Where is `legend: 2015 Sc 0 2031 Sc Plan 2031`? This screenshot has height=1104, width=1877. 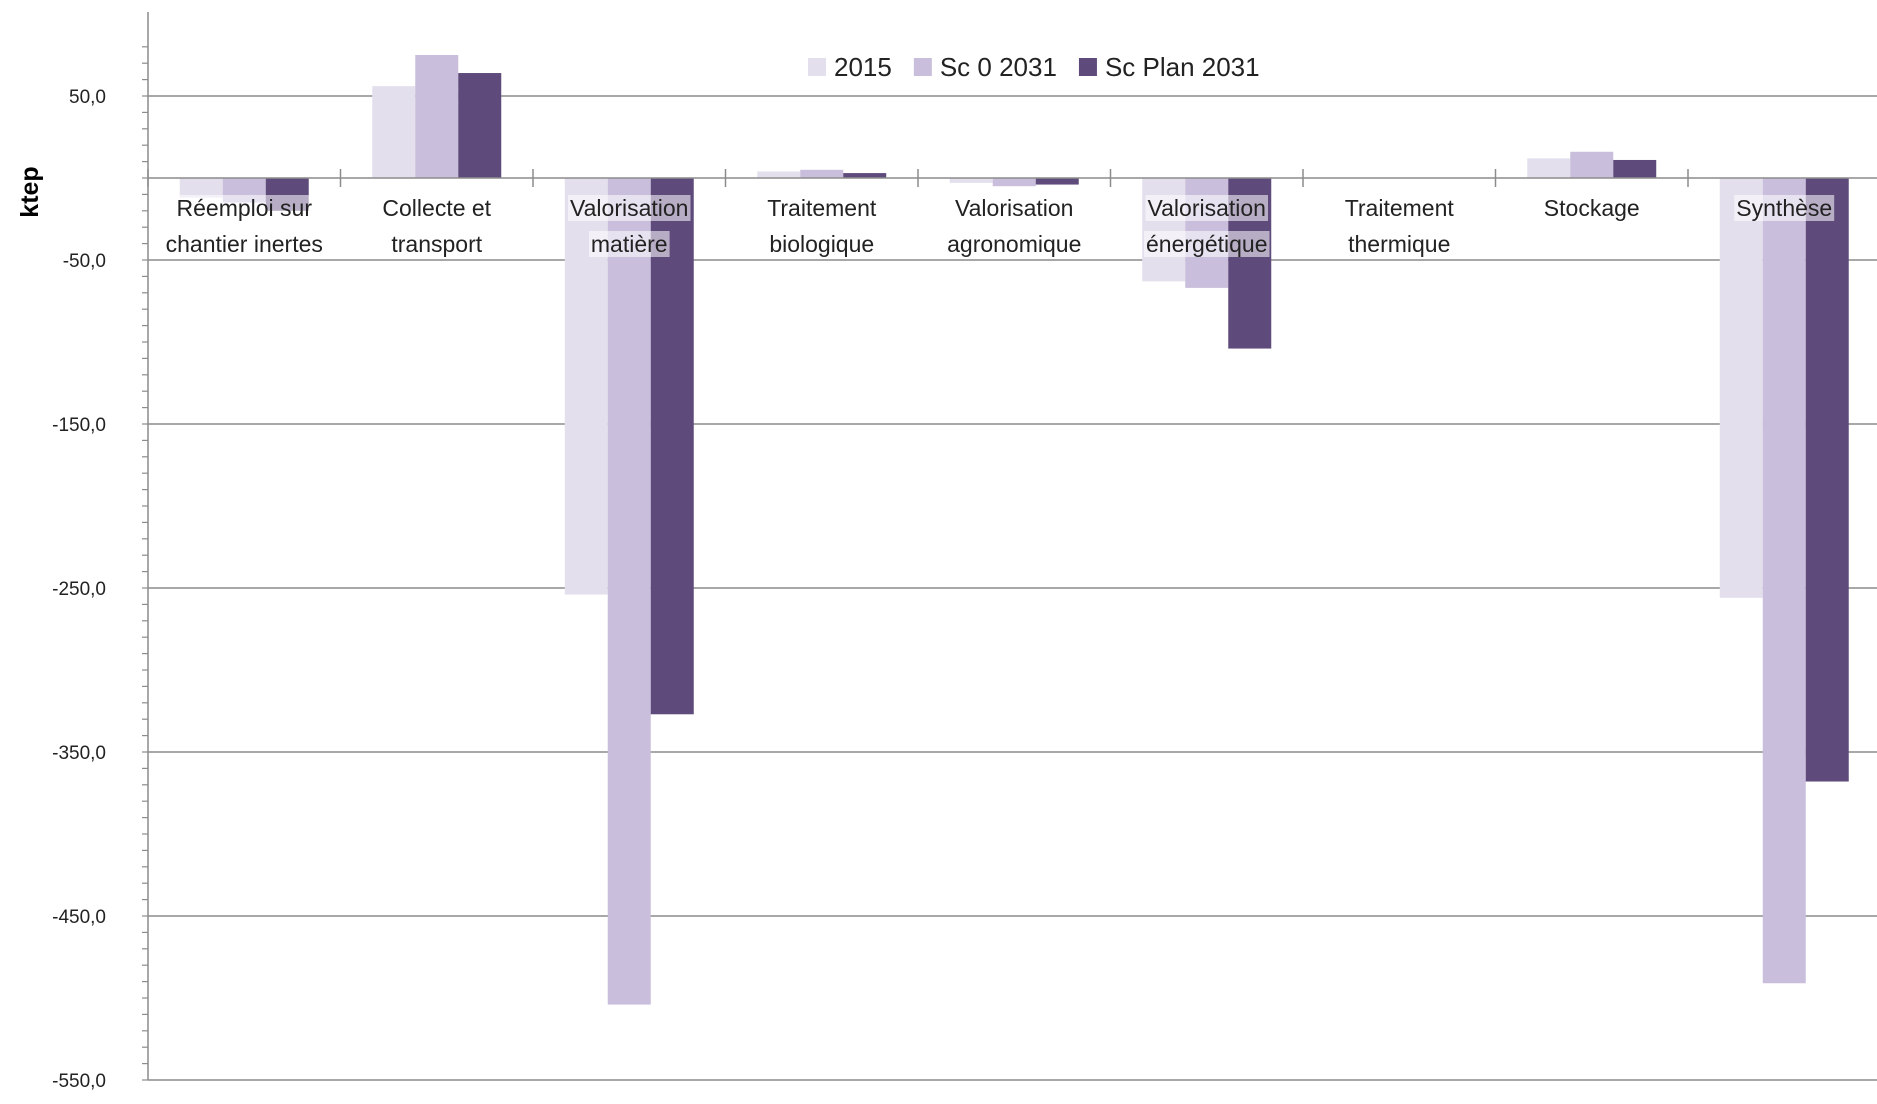 legend: 2015 Sc 0 2031 Sc Plan 2031 is located at coordinates (1034, 67).